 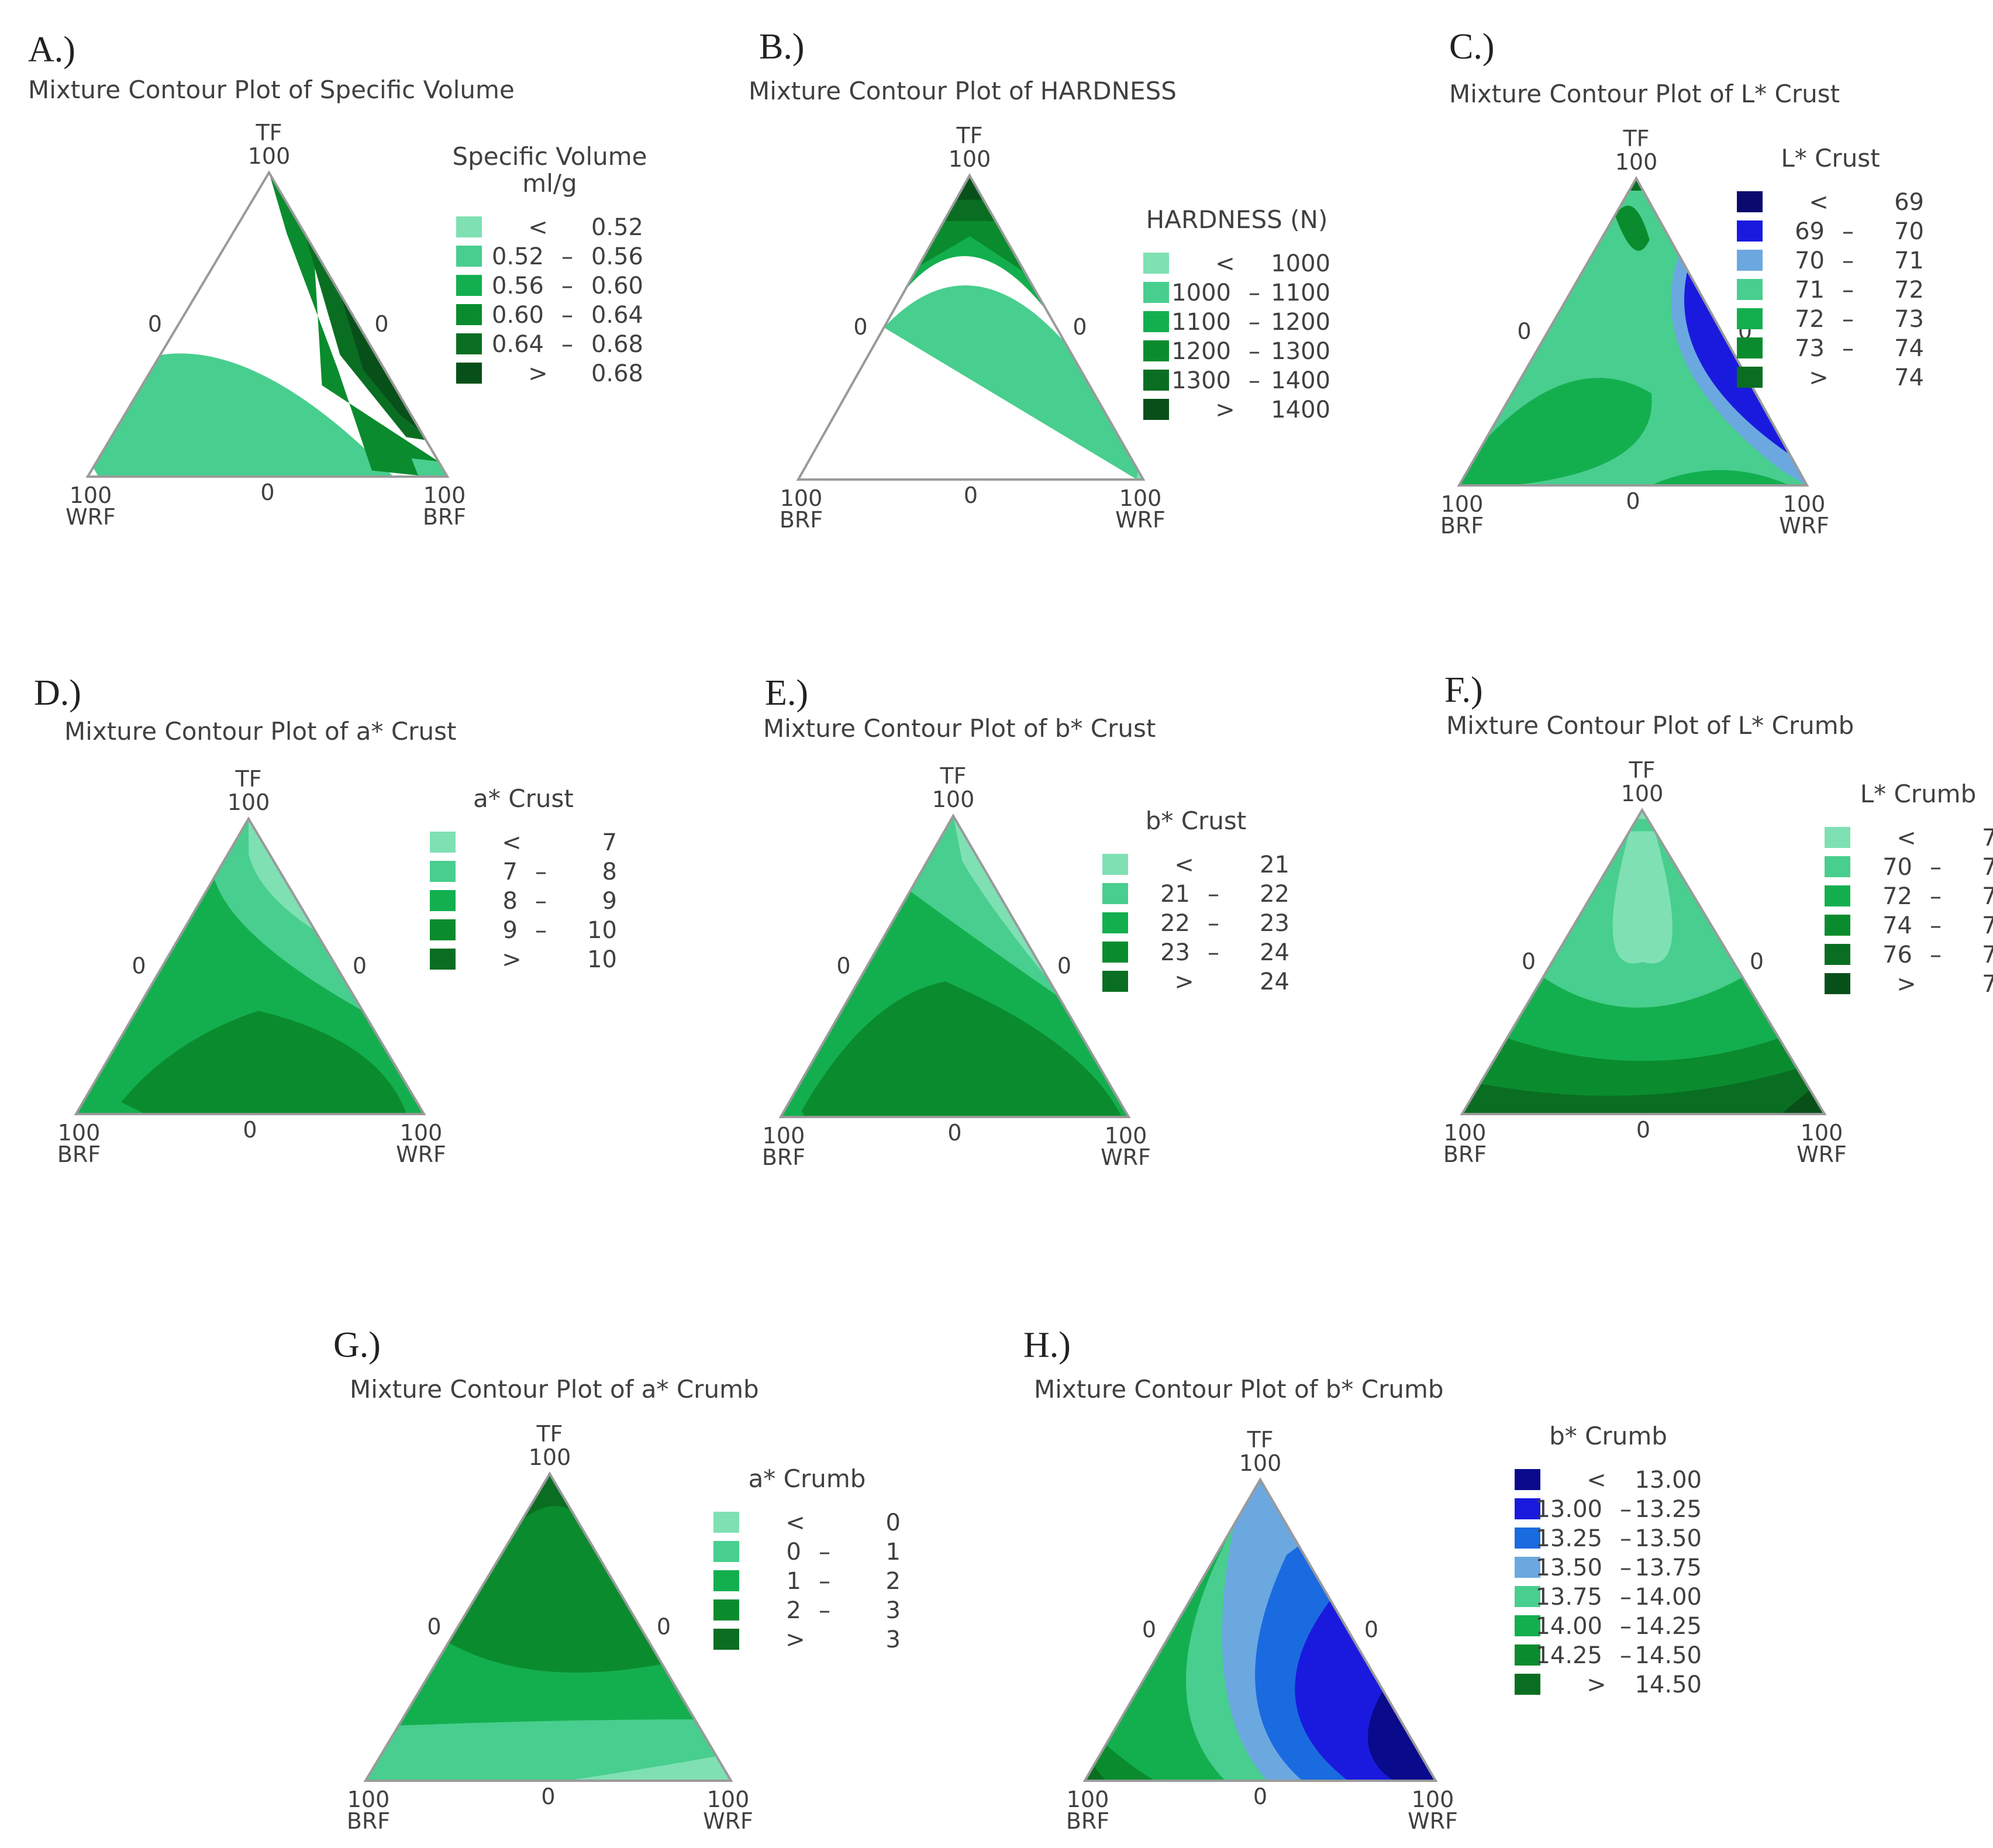 What do you see at coordinates (1633, 331) in the screenshot?
I see `triangle-outline` at bounding box center [1633, 331].